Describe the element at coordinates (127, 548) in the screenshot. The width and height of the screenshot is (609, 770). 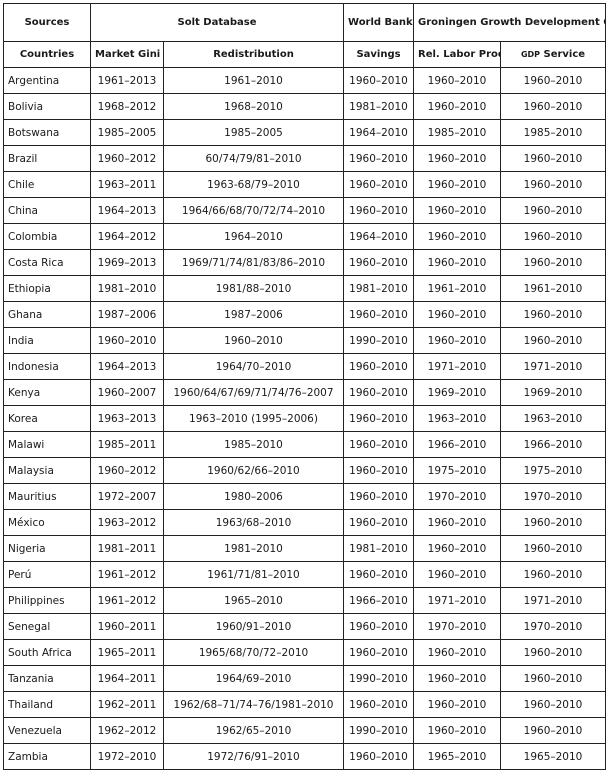
I see `cell-market-gini: 1981–2011` at that location.